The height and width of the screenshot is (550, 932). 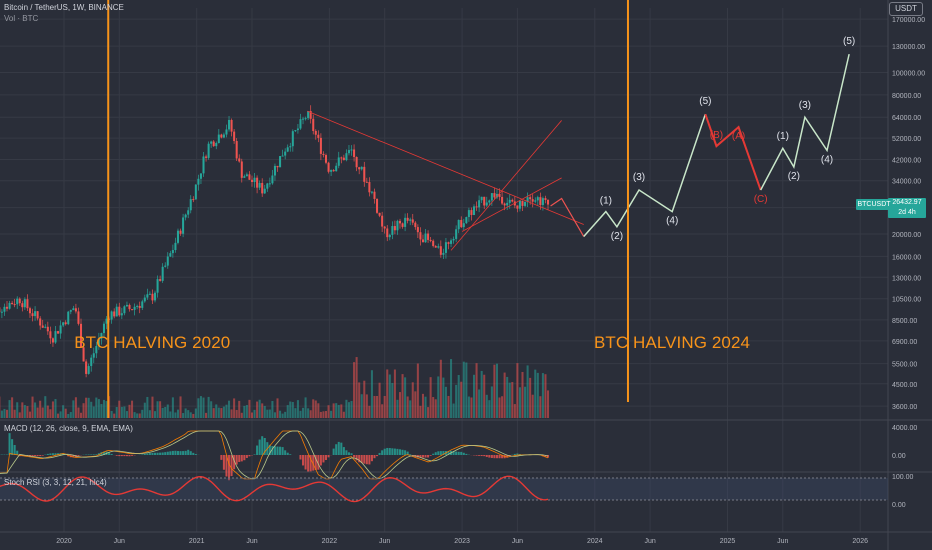 I want to click on x-tick-label: 2026, so click(x=860, y=541).